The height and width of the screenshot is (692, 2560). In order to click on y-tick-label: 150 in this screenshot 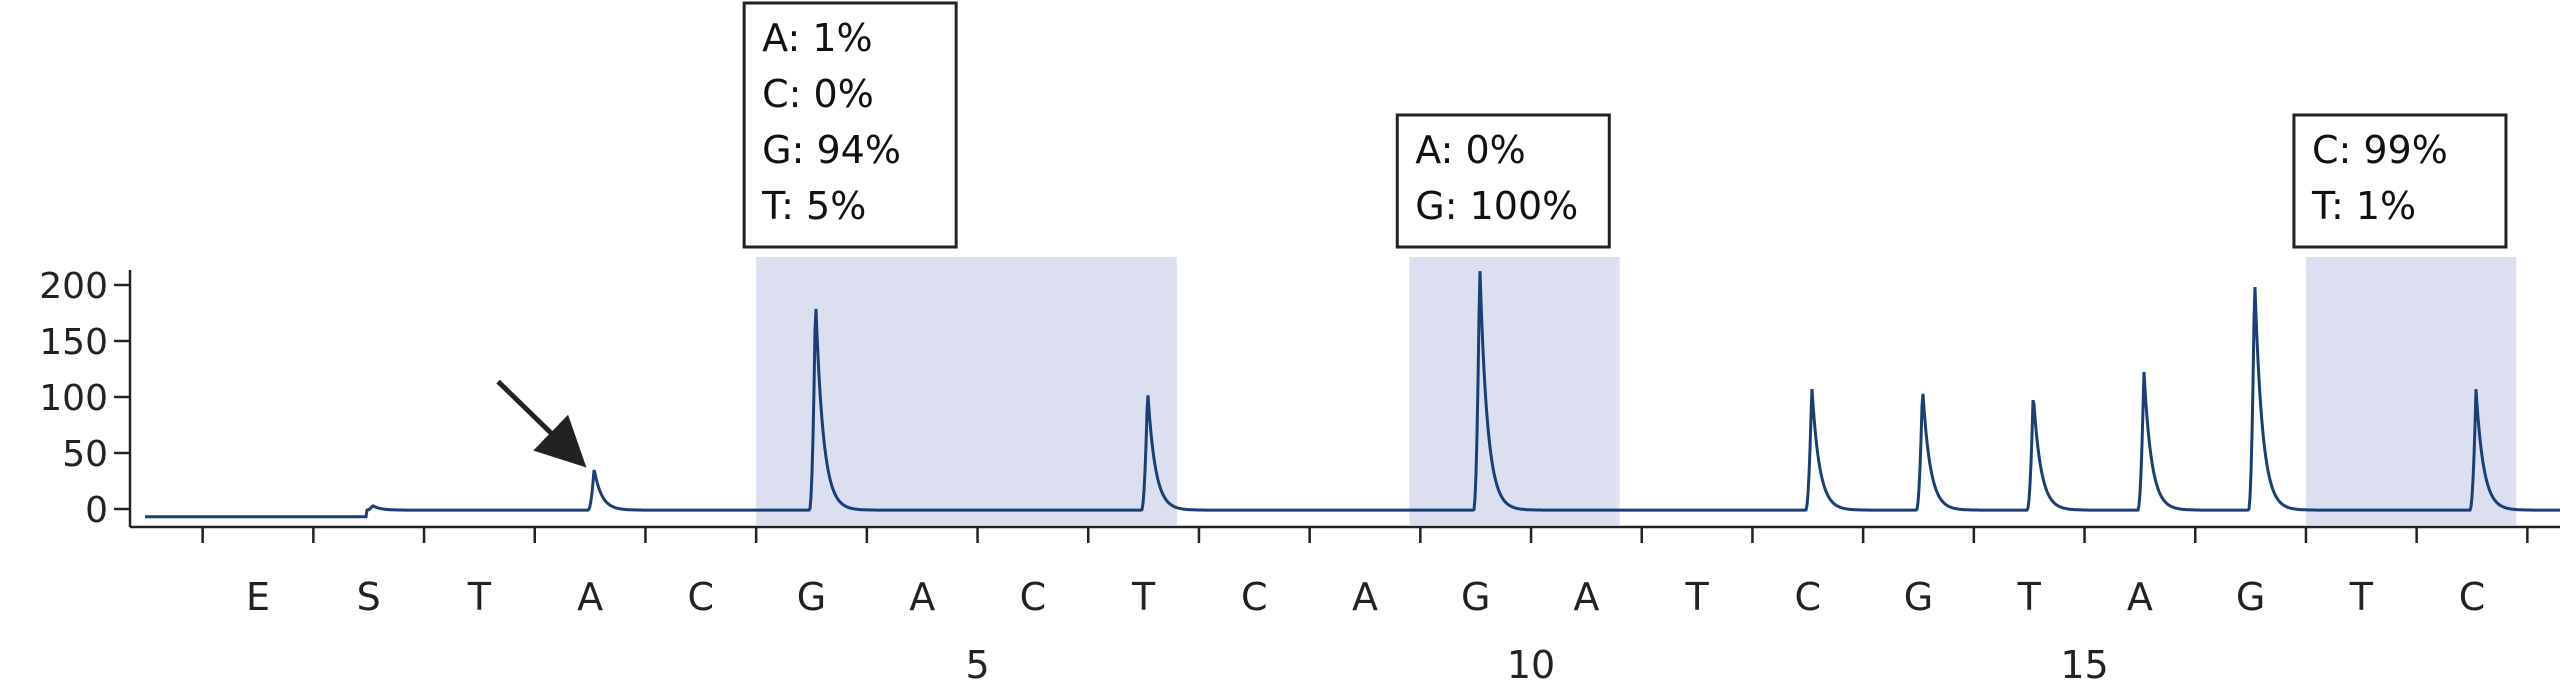, I will do `click(73, 342)`.